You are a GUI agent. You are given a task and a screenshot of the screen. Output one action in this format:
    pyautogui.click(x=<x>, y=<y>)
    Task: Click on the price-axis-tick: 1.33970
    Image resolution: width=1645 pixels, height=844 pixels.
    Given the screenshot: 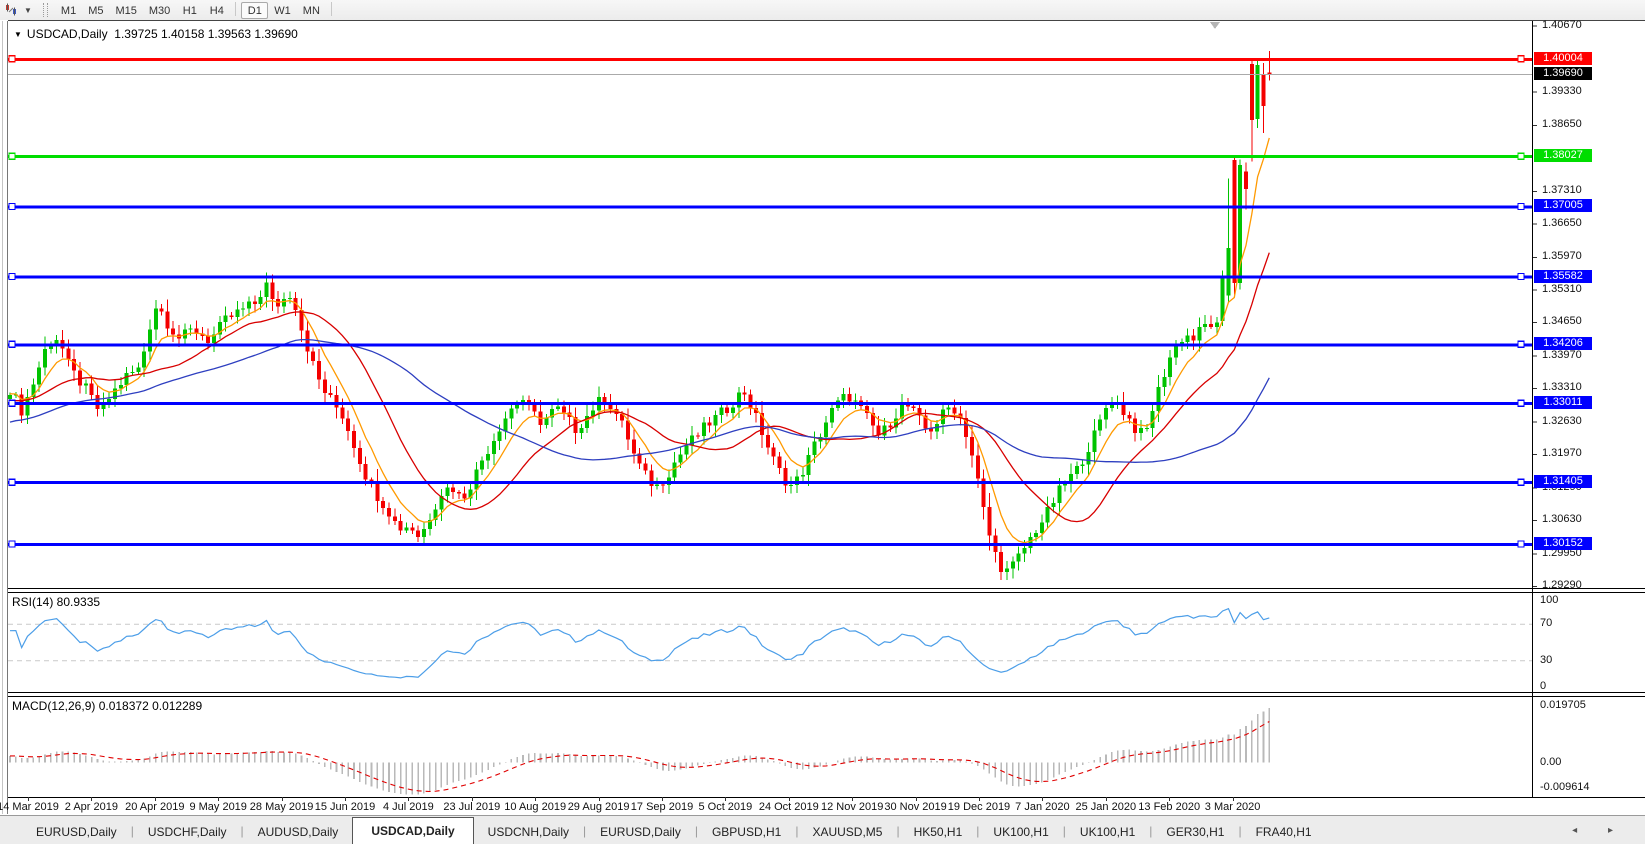 What is the action you would take?
    pyautogui.click(x=1562, y=354)
    